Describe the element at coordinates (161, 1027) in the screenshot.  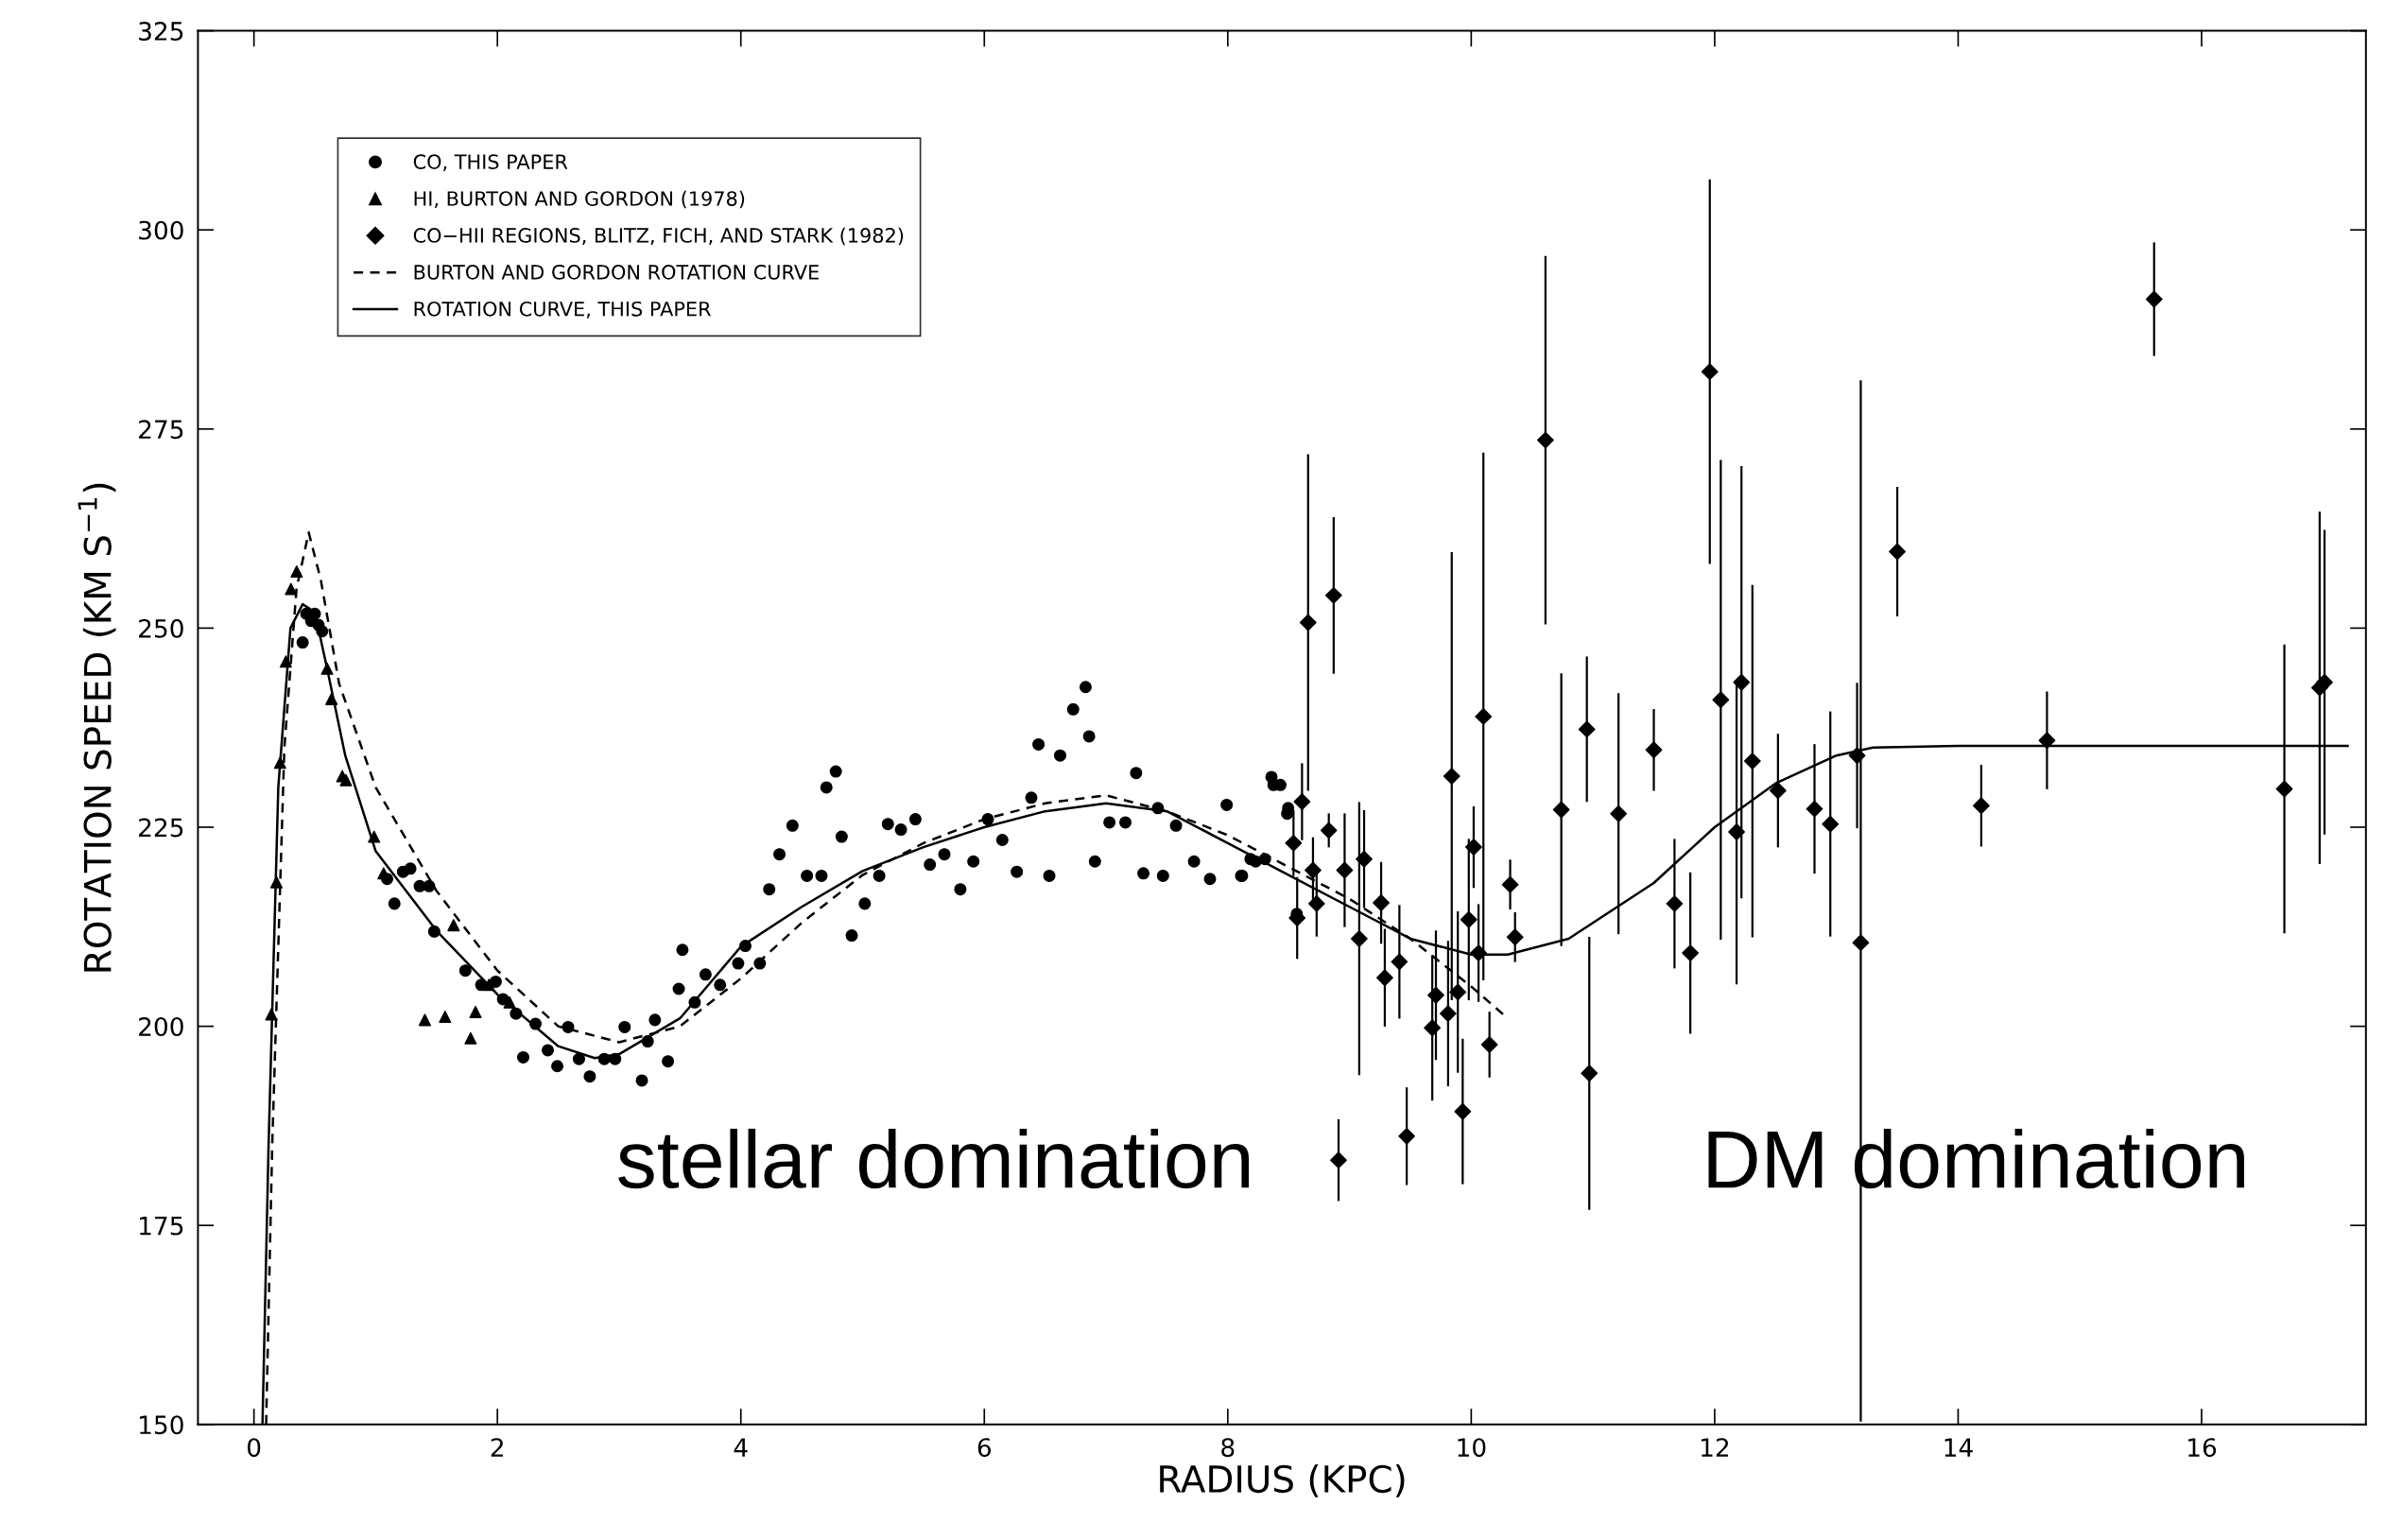
I see `y-tick-label: 200` at that location.